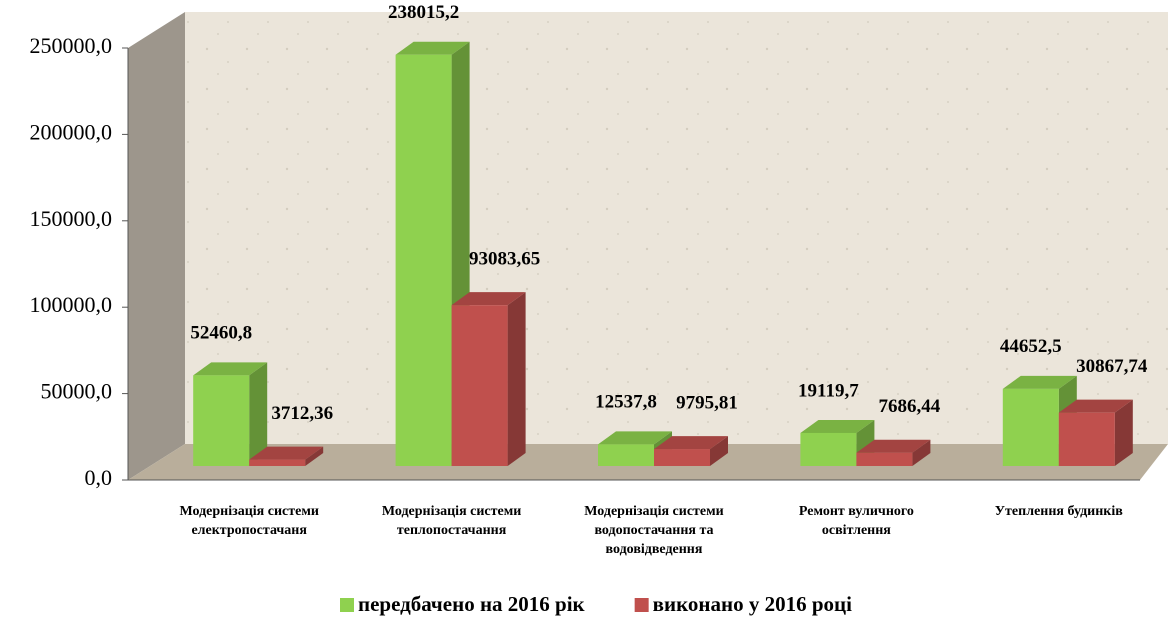  Describe the element at coordinates (221, 333) in the screenshot. I see `value-label: 52460,8` at that location.